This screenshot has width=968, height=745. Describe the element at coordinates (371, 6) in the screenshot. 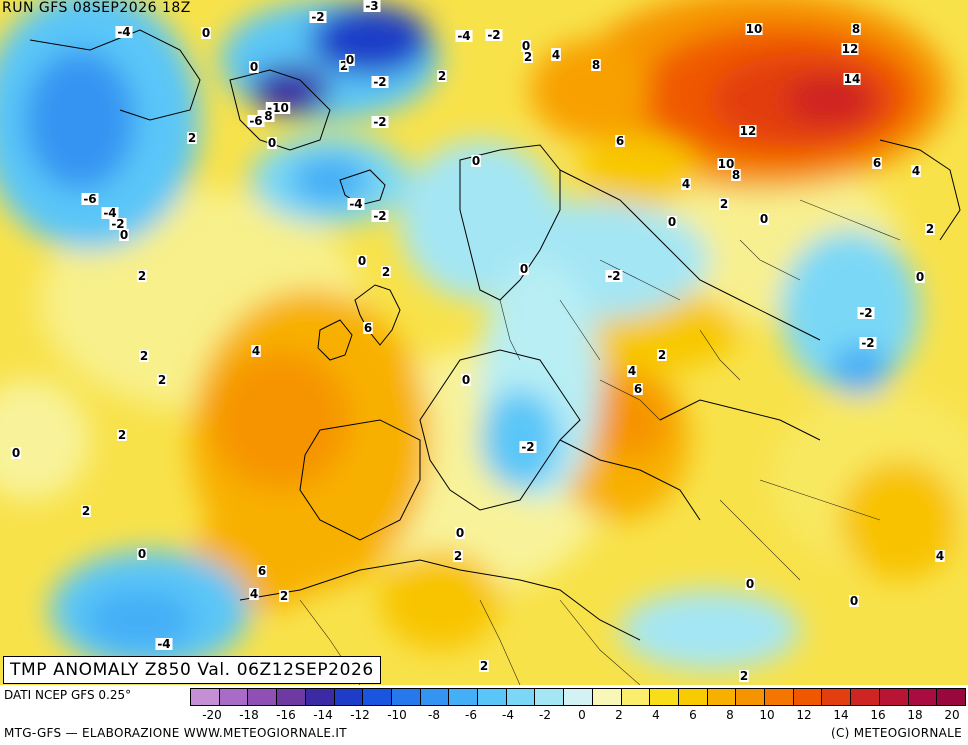

I see `svg-text: -3` at that location.